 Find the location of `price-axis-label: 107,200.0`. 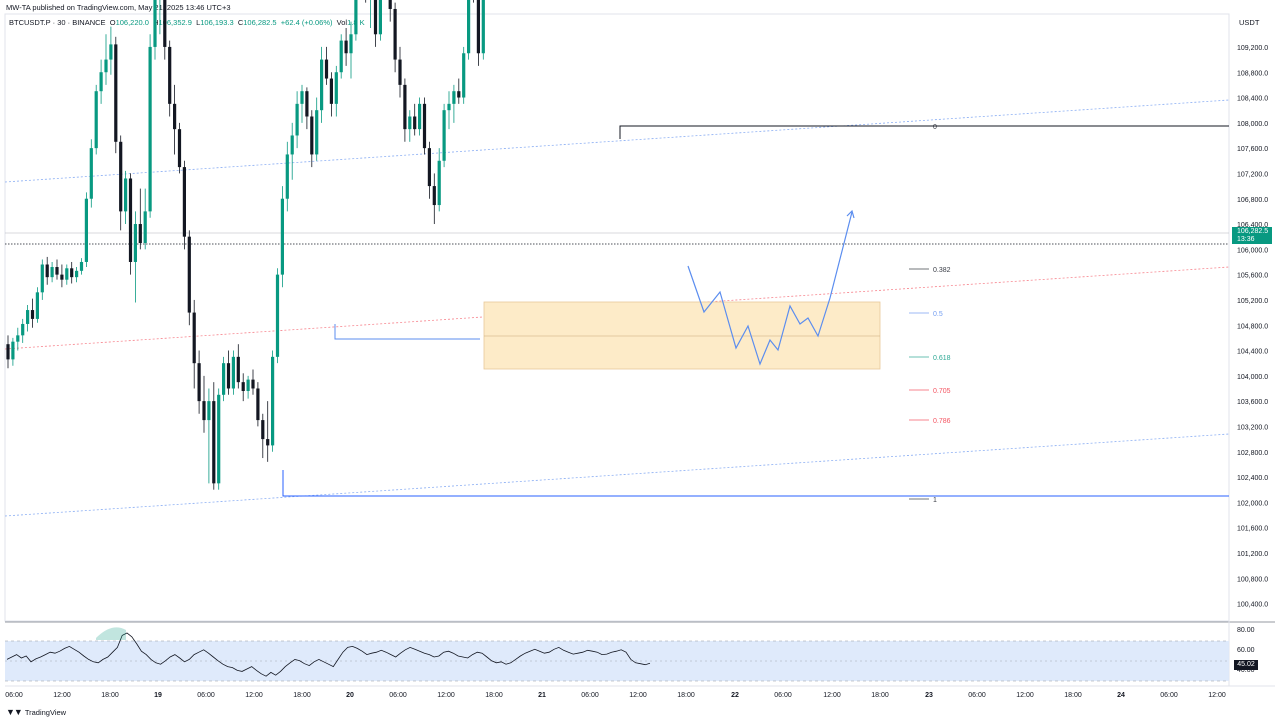

price-axis-label: 107,200.0 is located at coordinates (1252, 175).